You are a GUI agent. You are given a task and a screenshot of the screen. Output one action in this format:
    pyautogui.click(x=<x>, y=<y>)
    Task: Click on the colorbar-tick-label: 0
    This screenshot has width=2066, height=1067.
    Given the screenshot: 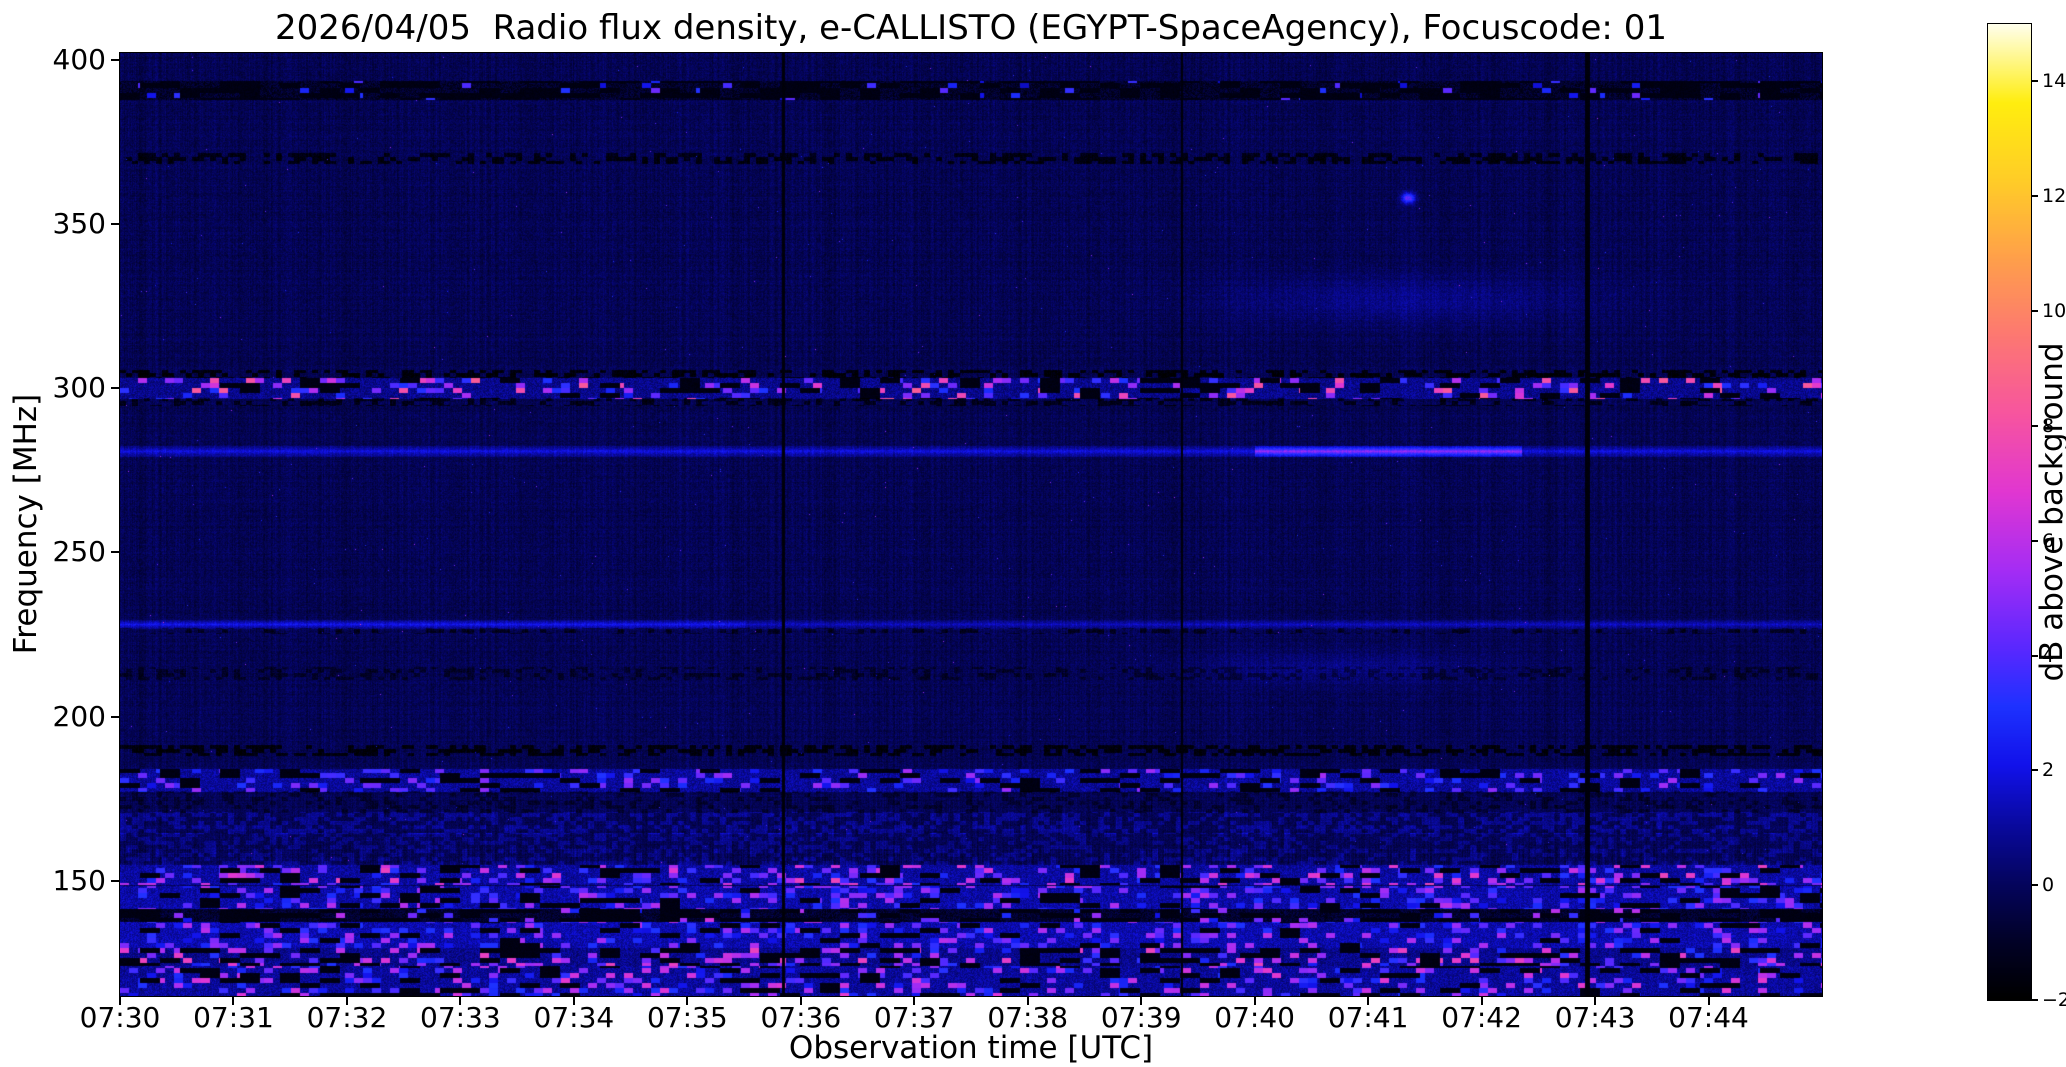 What is the action you would take?
    pyautogui.click(x=2048, y=885)
    